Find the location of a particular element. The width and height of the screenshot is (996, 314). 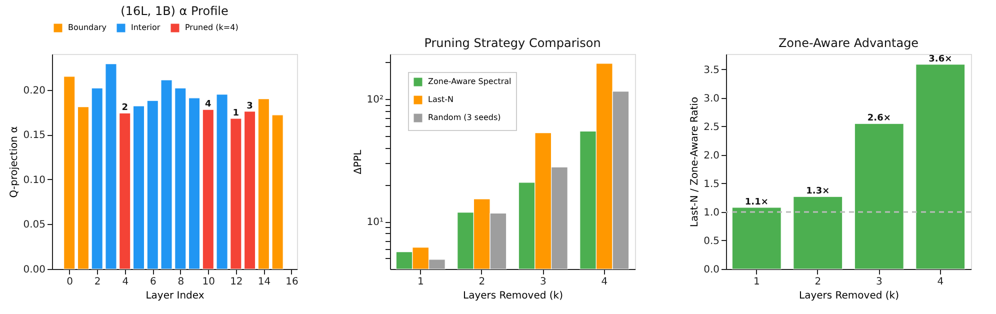

data-label: 1.1× is located at coordinates (756, 202).